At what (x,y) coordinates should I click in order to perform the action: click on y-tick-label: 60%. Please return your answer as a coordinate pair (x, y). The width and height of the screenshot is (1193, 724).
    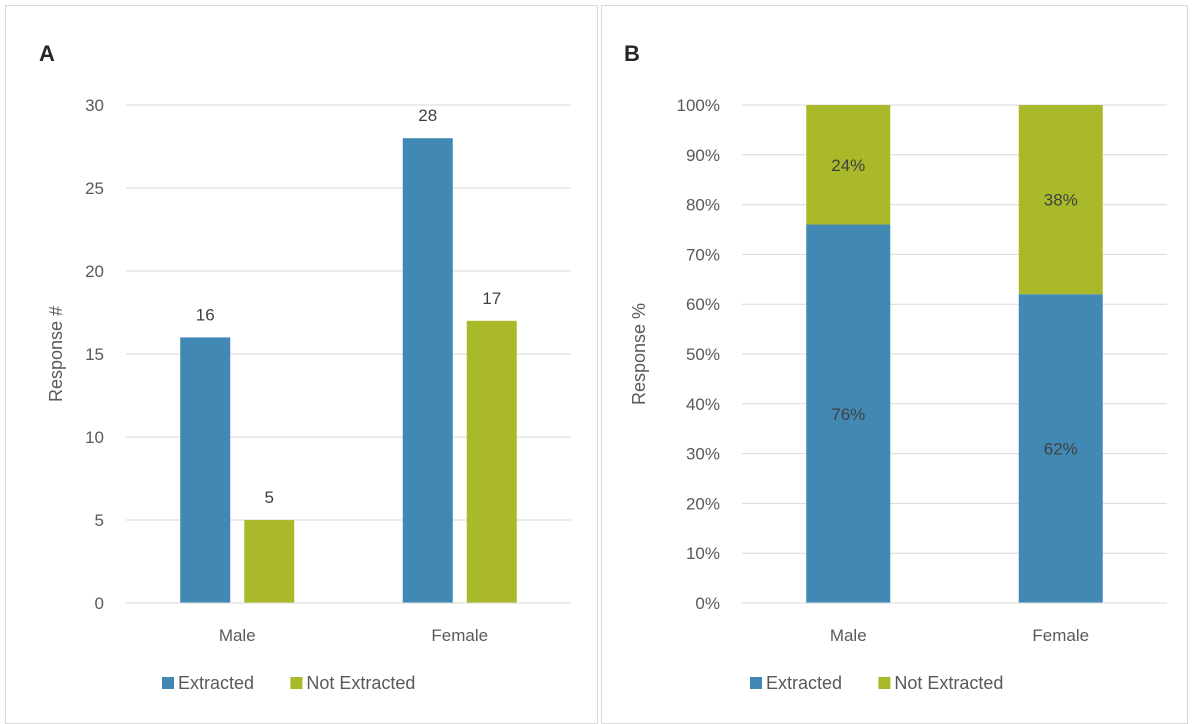
    Looking at the image, I should click on (703, 304).